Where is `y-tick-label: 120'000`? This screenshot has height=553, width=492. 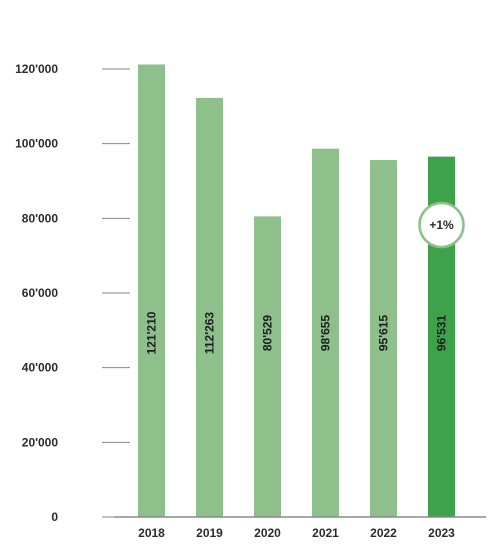 y-tick-label: 120'000 is located at coordinates (36, 69).